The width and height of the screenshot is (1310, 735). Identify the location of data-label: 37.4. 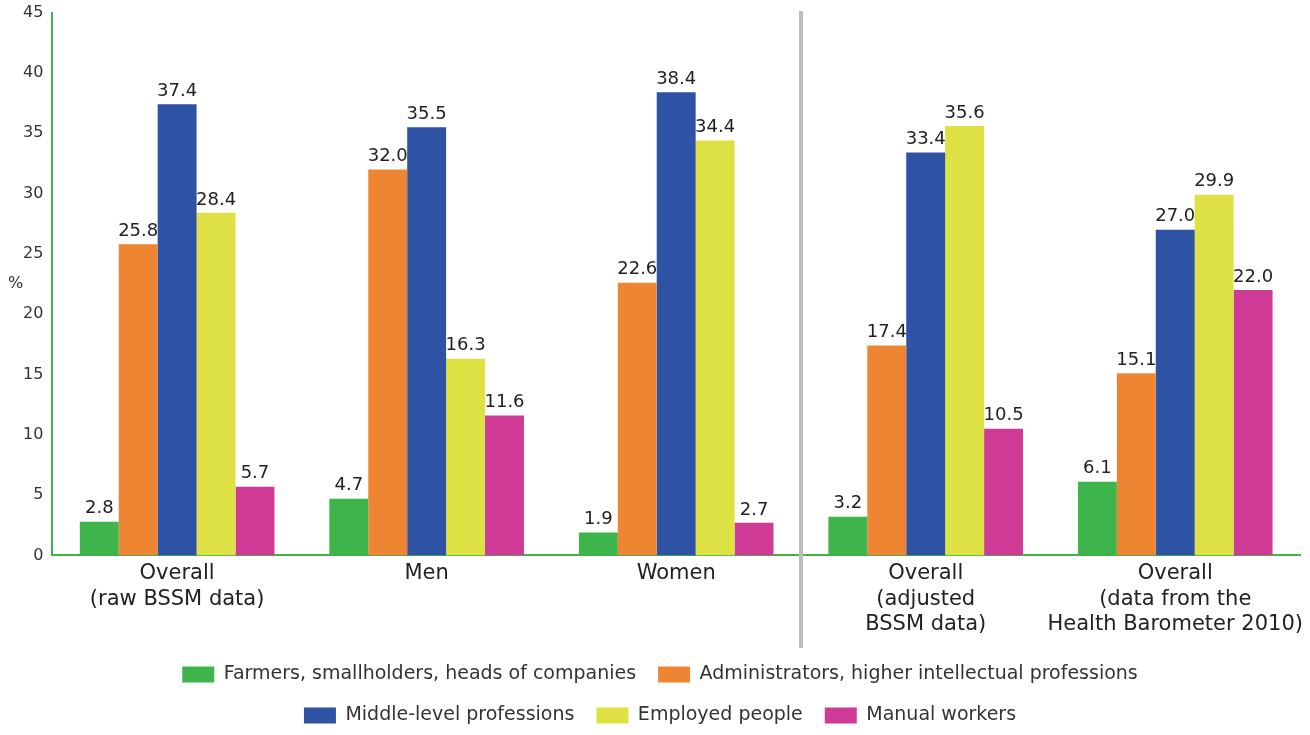
(177, 89).